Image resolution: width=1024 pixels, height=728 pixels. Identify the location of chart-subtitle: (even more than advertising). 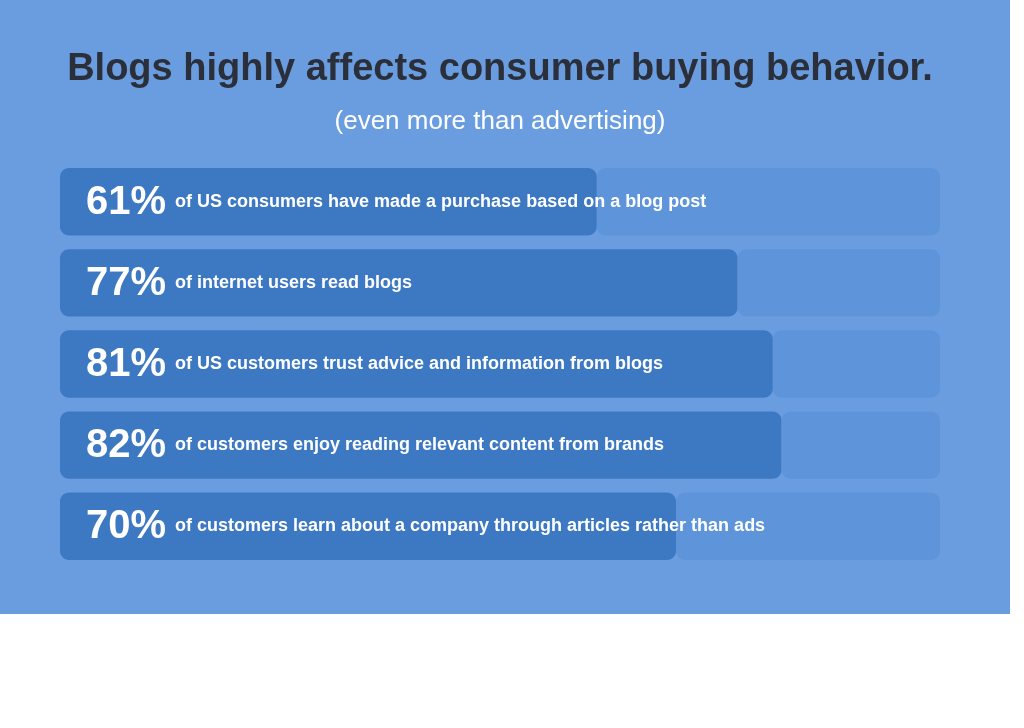
(500, 120).